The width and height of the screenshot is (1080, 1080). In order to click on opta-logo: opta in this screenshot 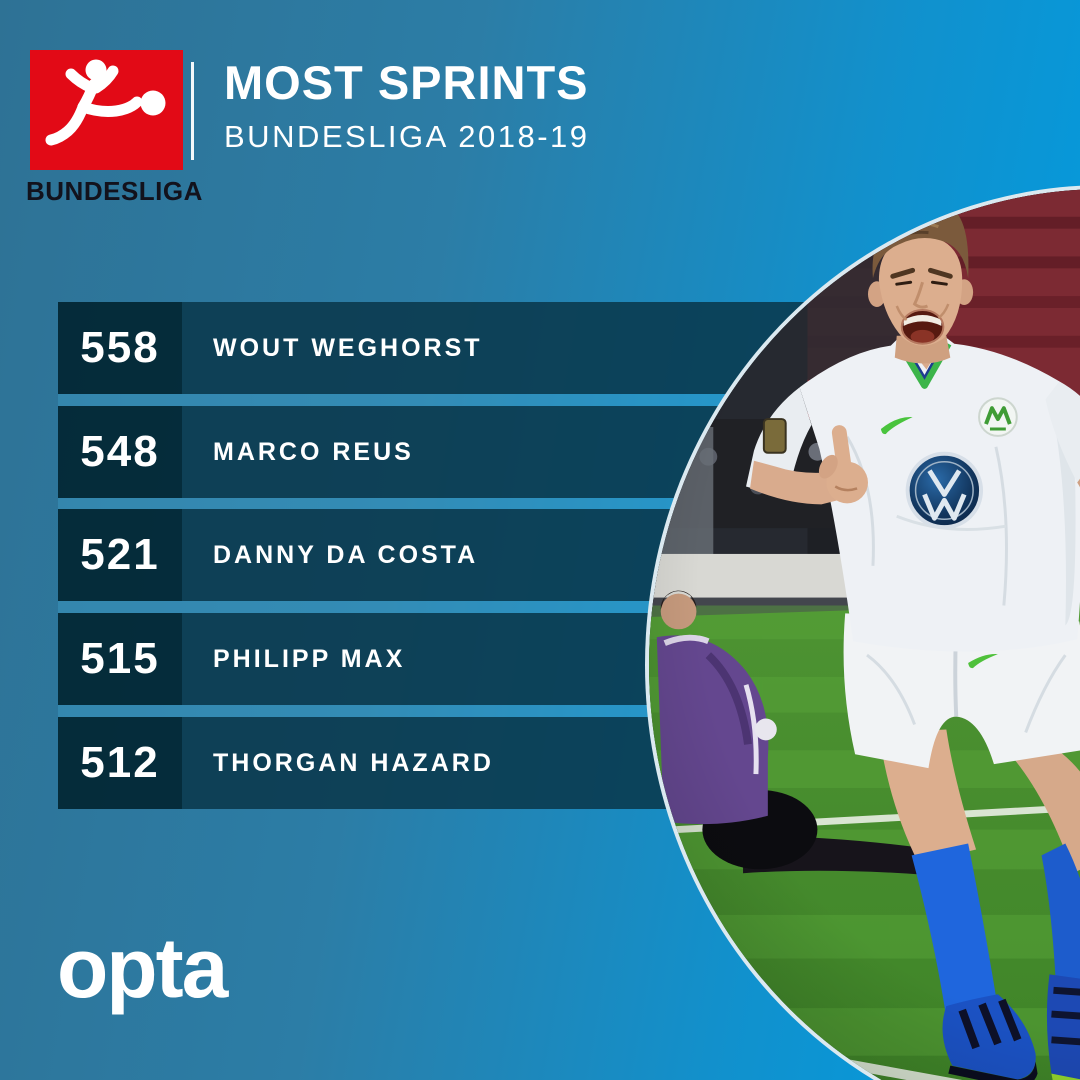, I will do `click(142, 968)`.